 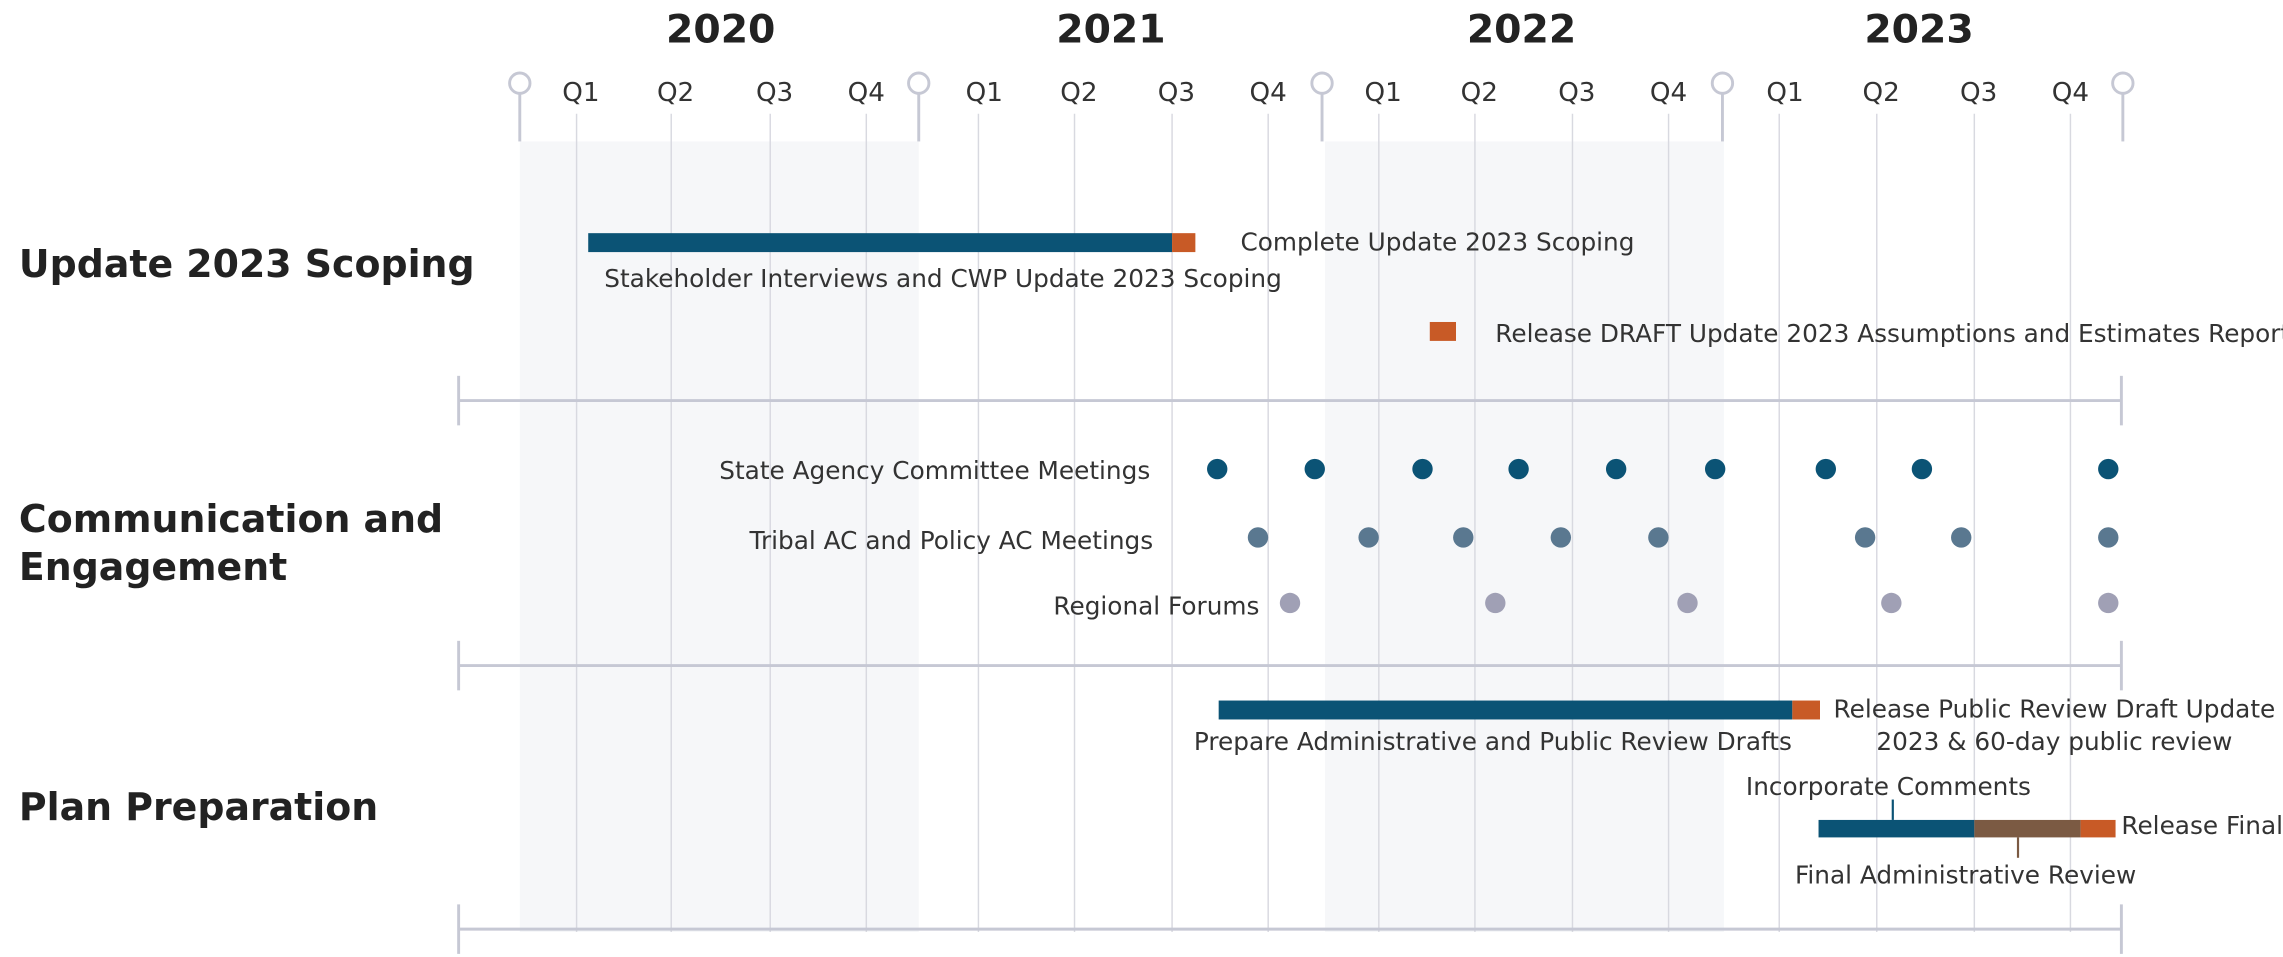 What do you see at coordinates (231, 519) in the screenshot?
I see `section-title: Communication and` at bounding box center [231, 519].